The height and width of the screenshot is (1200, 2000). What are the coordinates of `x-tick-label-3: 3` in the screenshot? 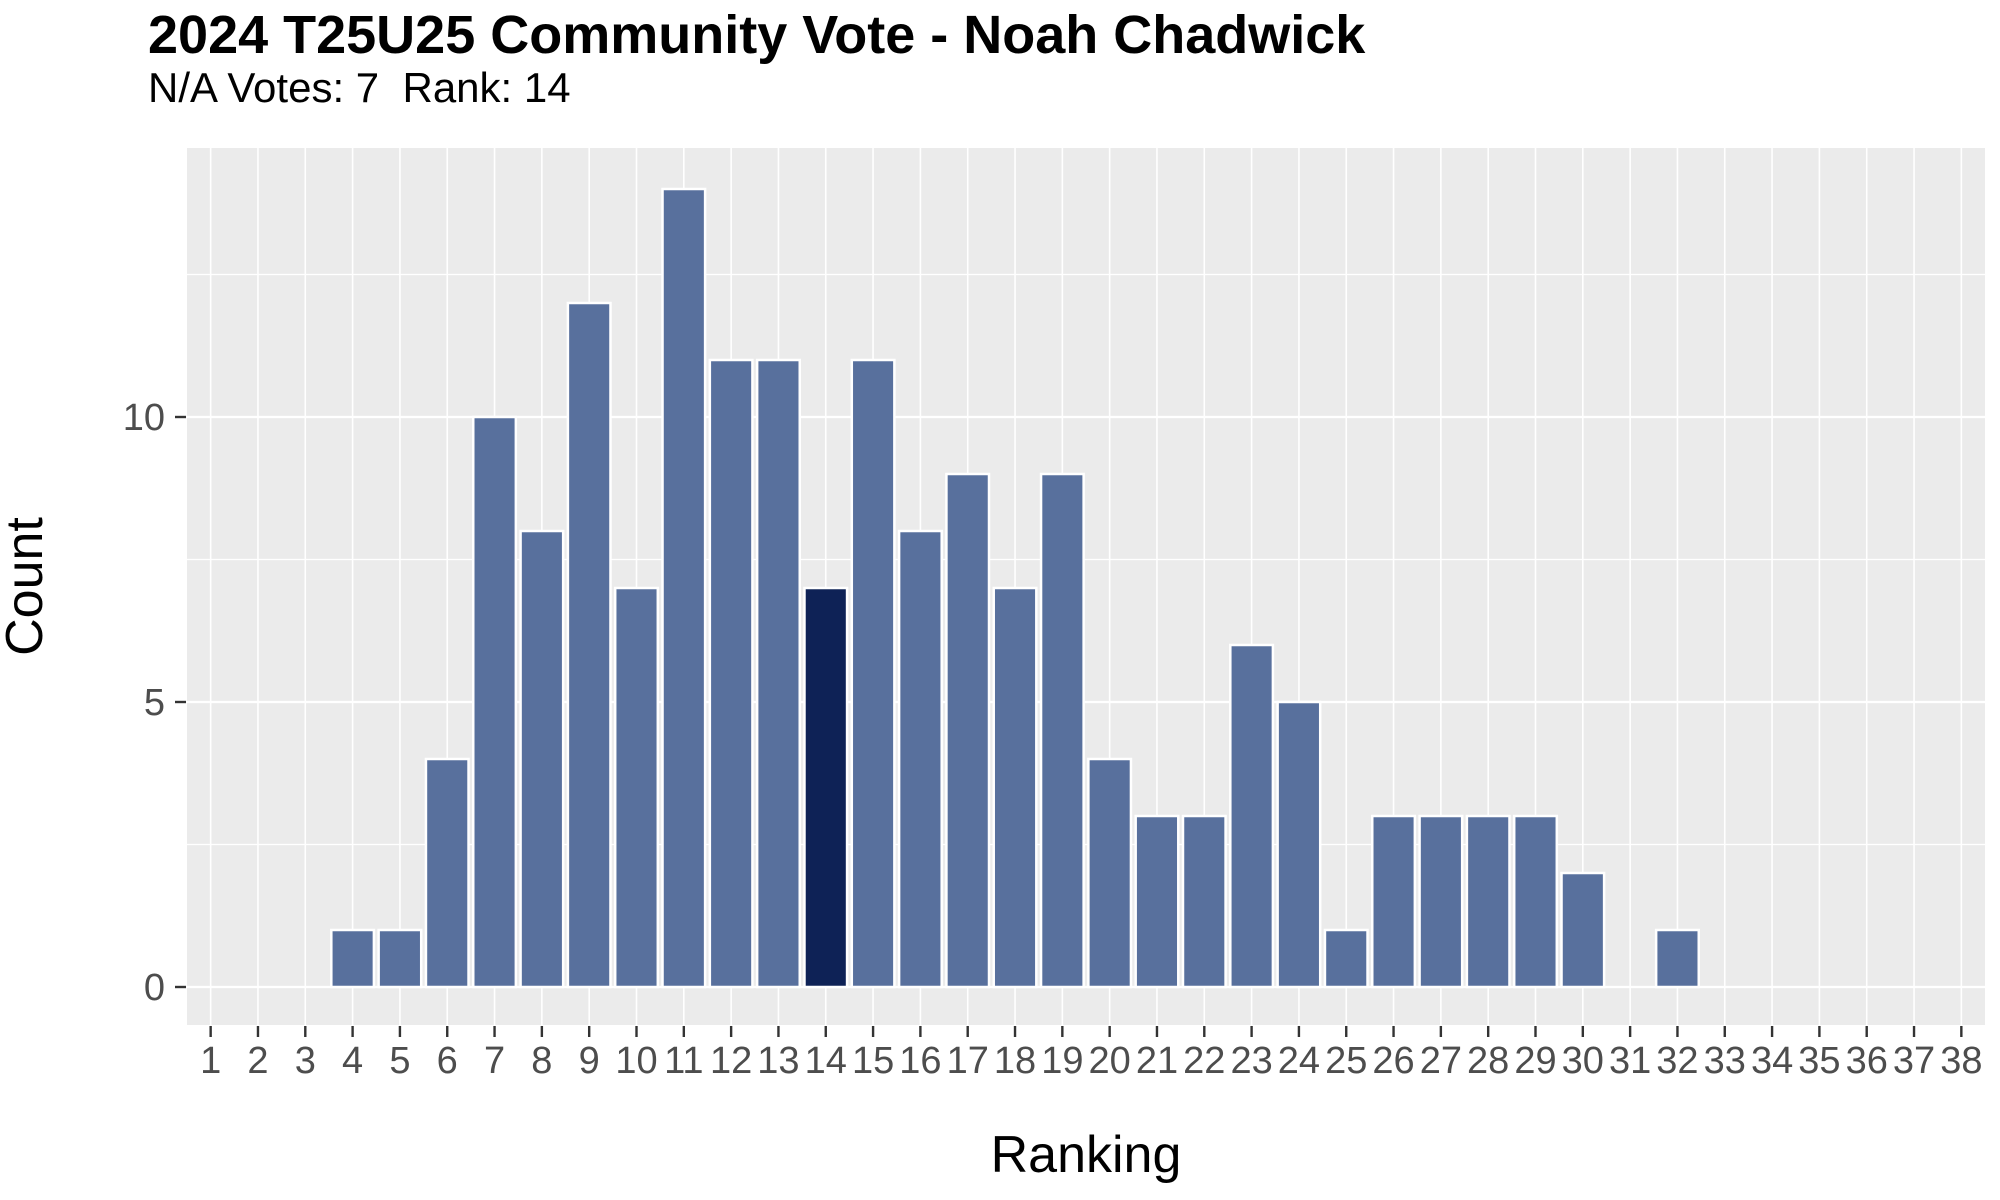 It's located at (305, 1061).